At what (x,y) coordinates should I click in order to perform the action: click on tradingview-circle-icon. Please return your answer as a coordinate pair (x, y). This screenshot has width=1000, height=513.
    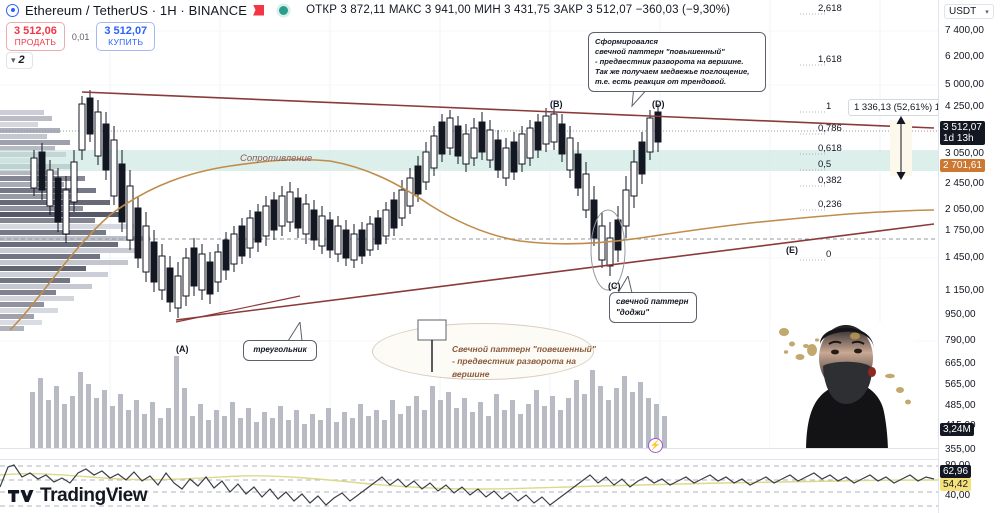
    Looking at the image, I should click on (12, 10).